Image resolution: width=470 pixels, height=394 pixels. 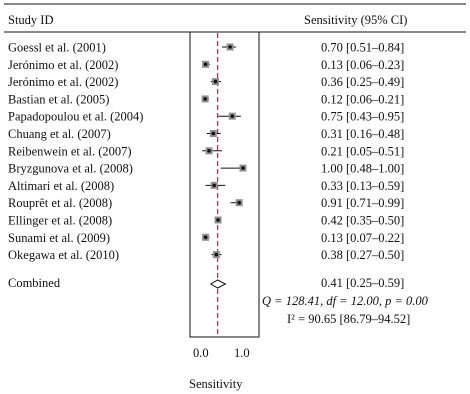 What do you see at coordinates (60, 203) in the screenshot?
I see `study-label: Rouprêt et al. (2008)` at bounding box center [60, 203].